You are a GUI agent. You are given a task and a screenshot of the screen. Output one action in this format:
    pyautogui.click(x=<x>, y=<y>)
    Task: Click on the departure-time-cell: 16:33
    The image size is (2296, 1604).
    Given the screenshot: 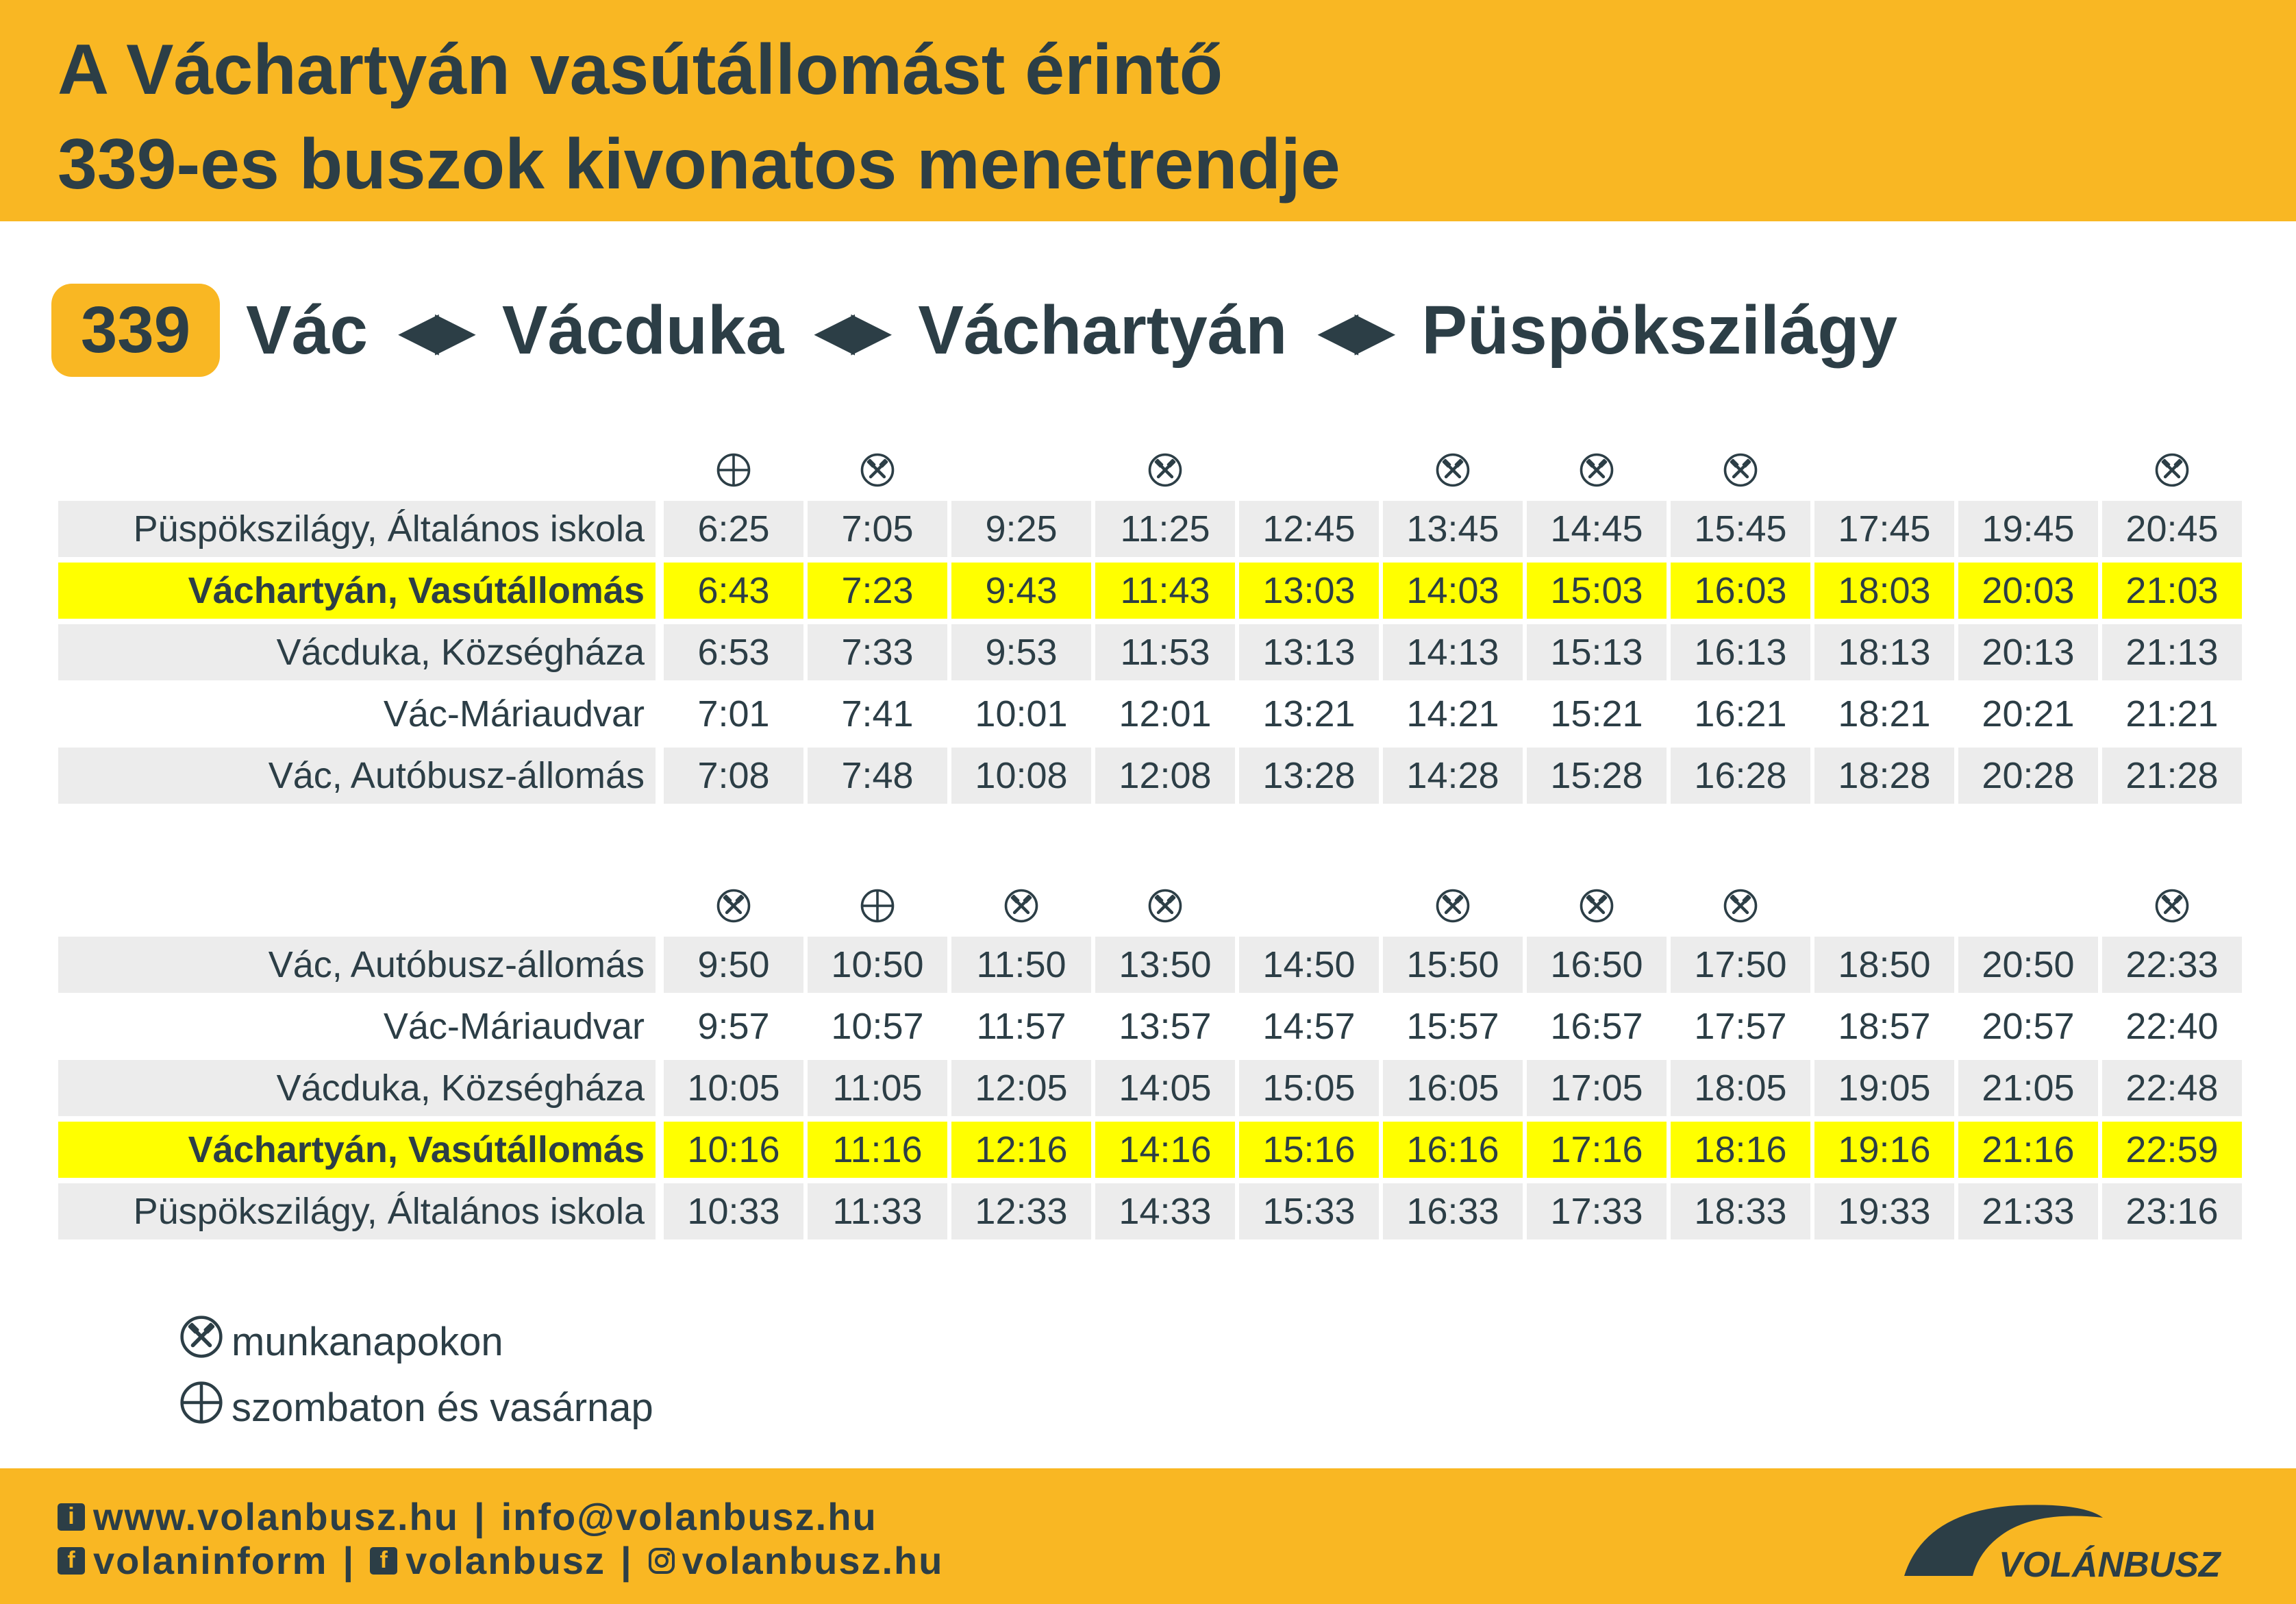 What is the action you would take?
    pyautogui.click(x=1453, y=1211)
    